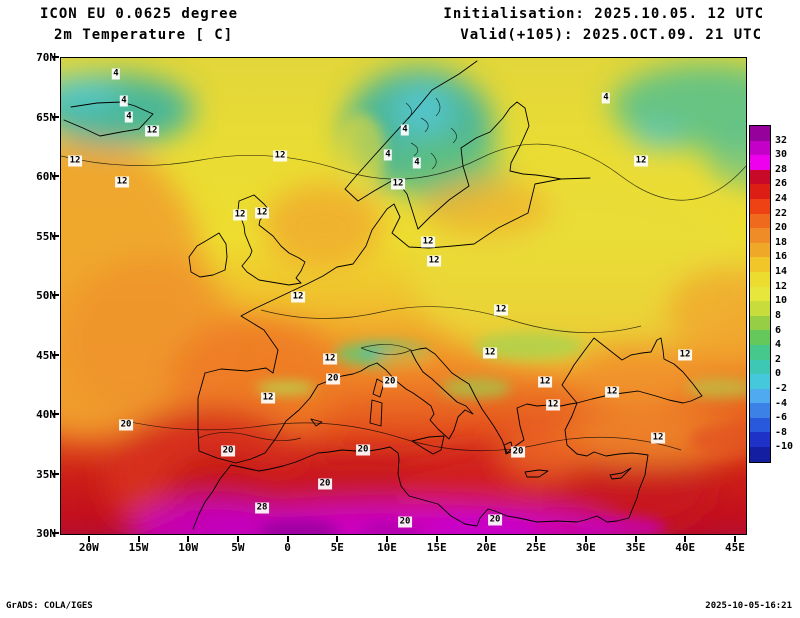 The width and height of the screenshot is (800, 618). I want to click on lon-label: 5W, so click(238, 547).